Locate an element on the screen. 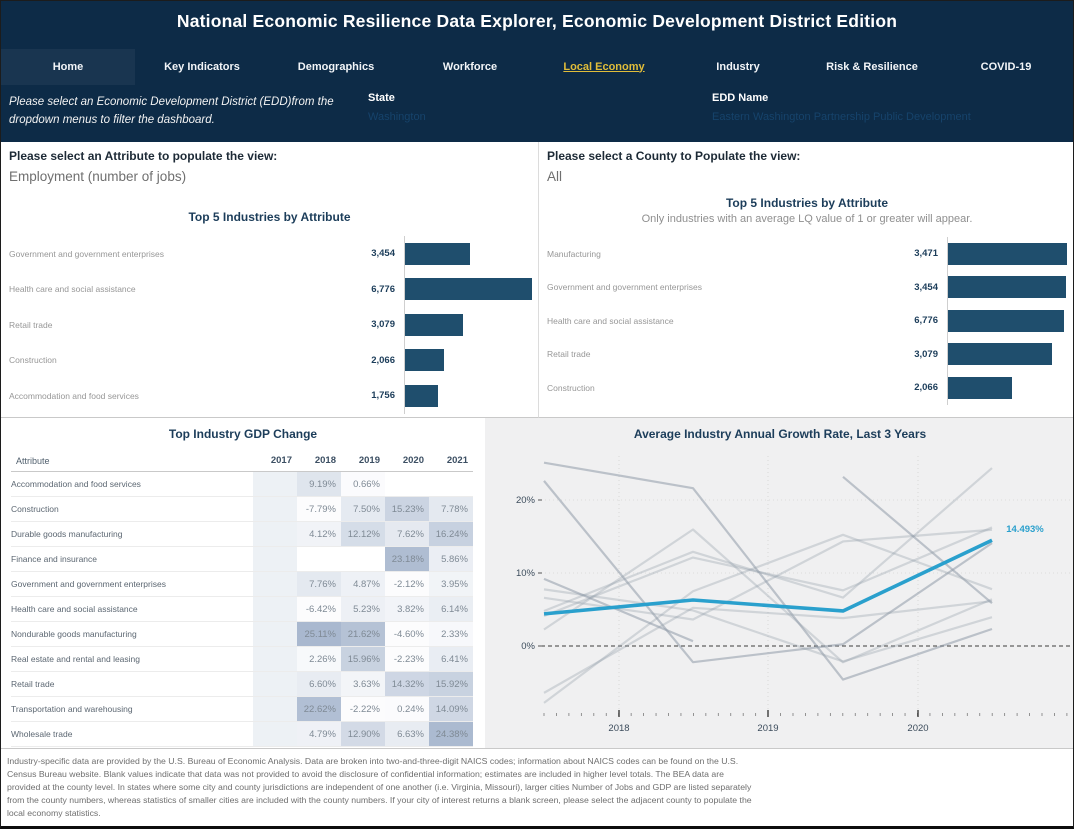  table-cell: 5.23% is located at coordinates (363, 609).